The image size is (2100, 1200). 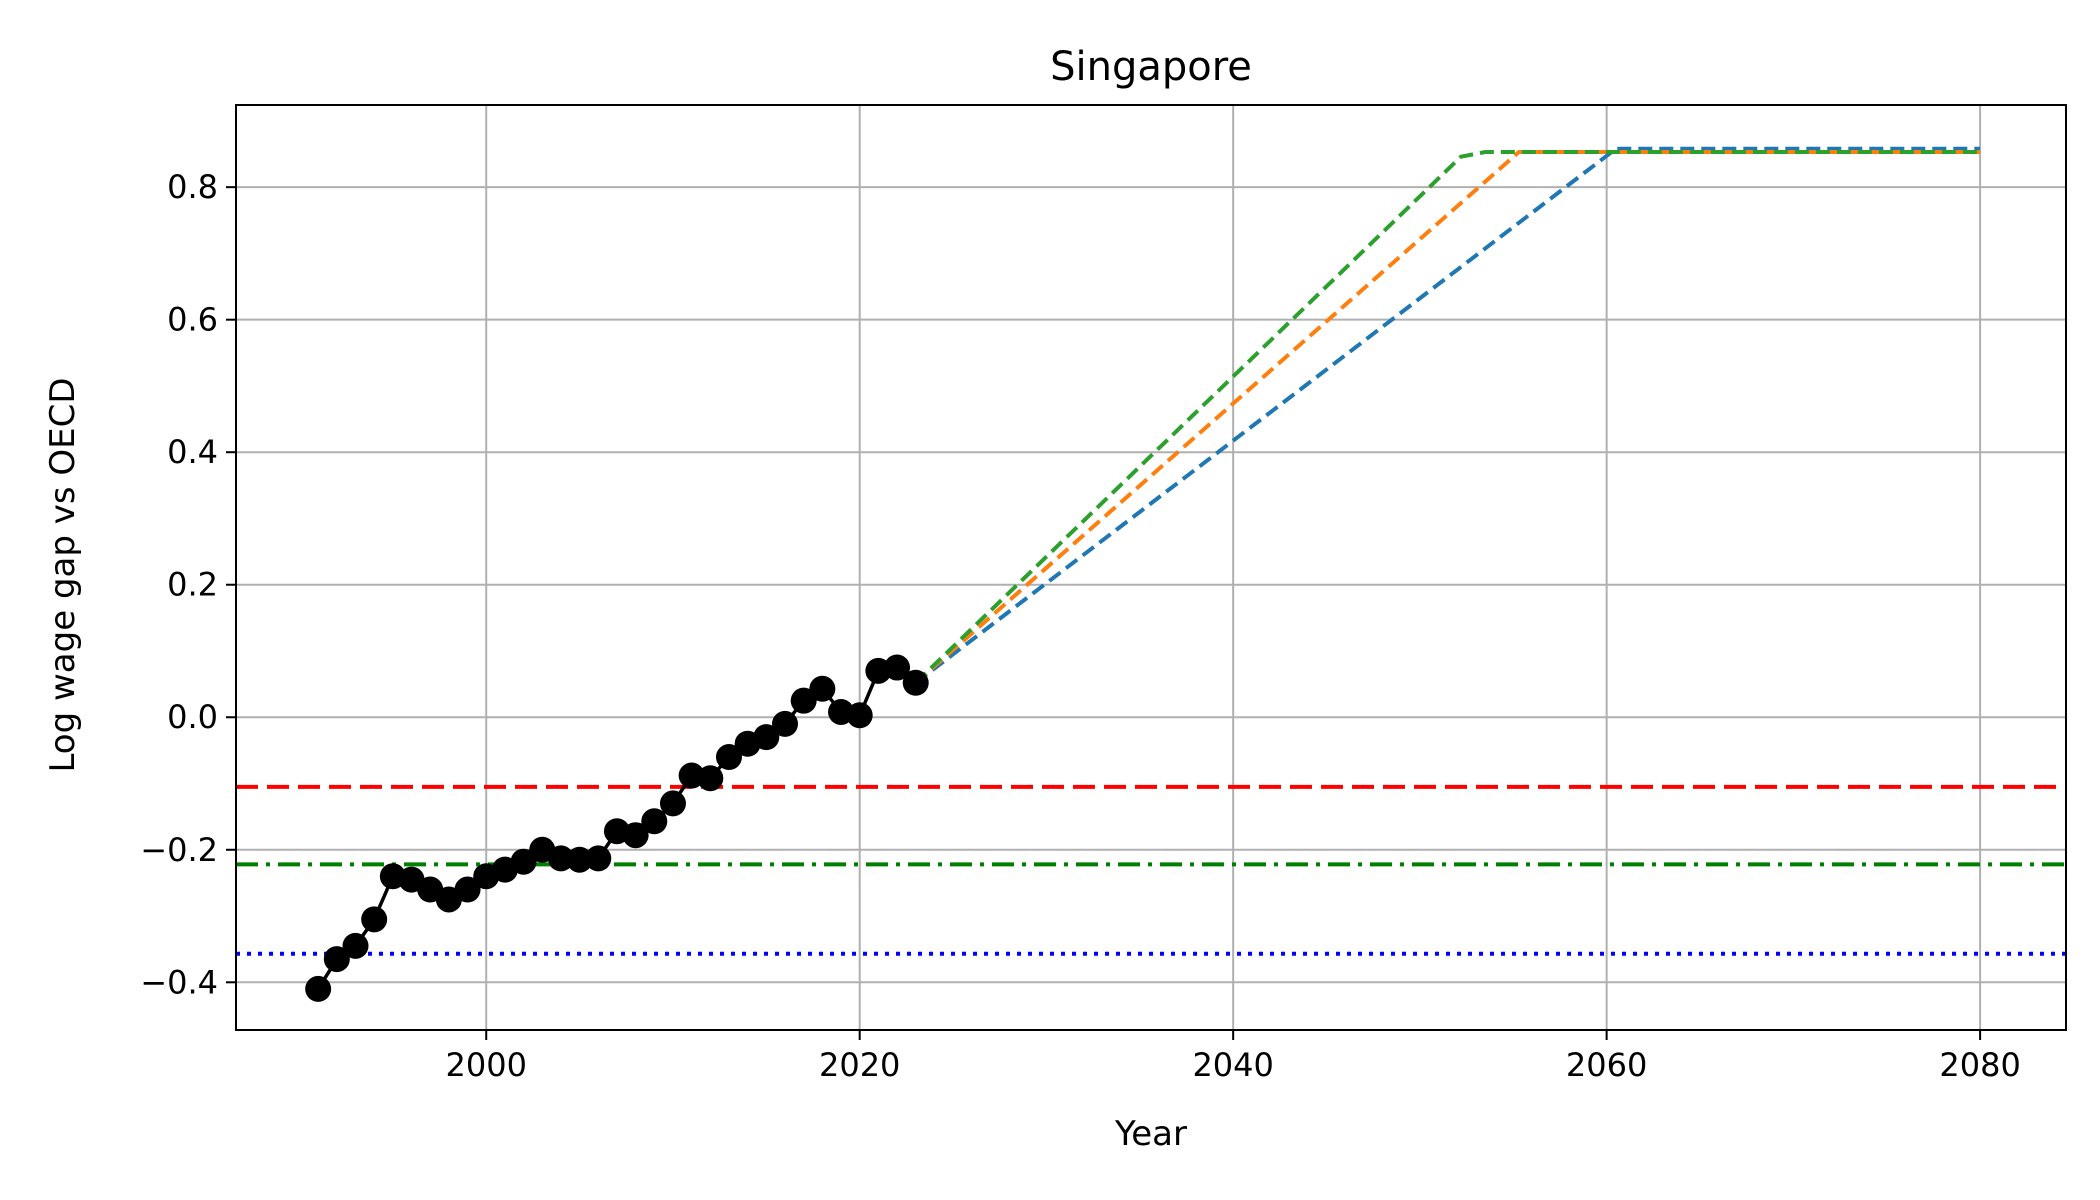 I want to click on x-tick-label: 2020, so click(x=859, y=1065).